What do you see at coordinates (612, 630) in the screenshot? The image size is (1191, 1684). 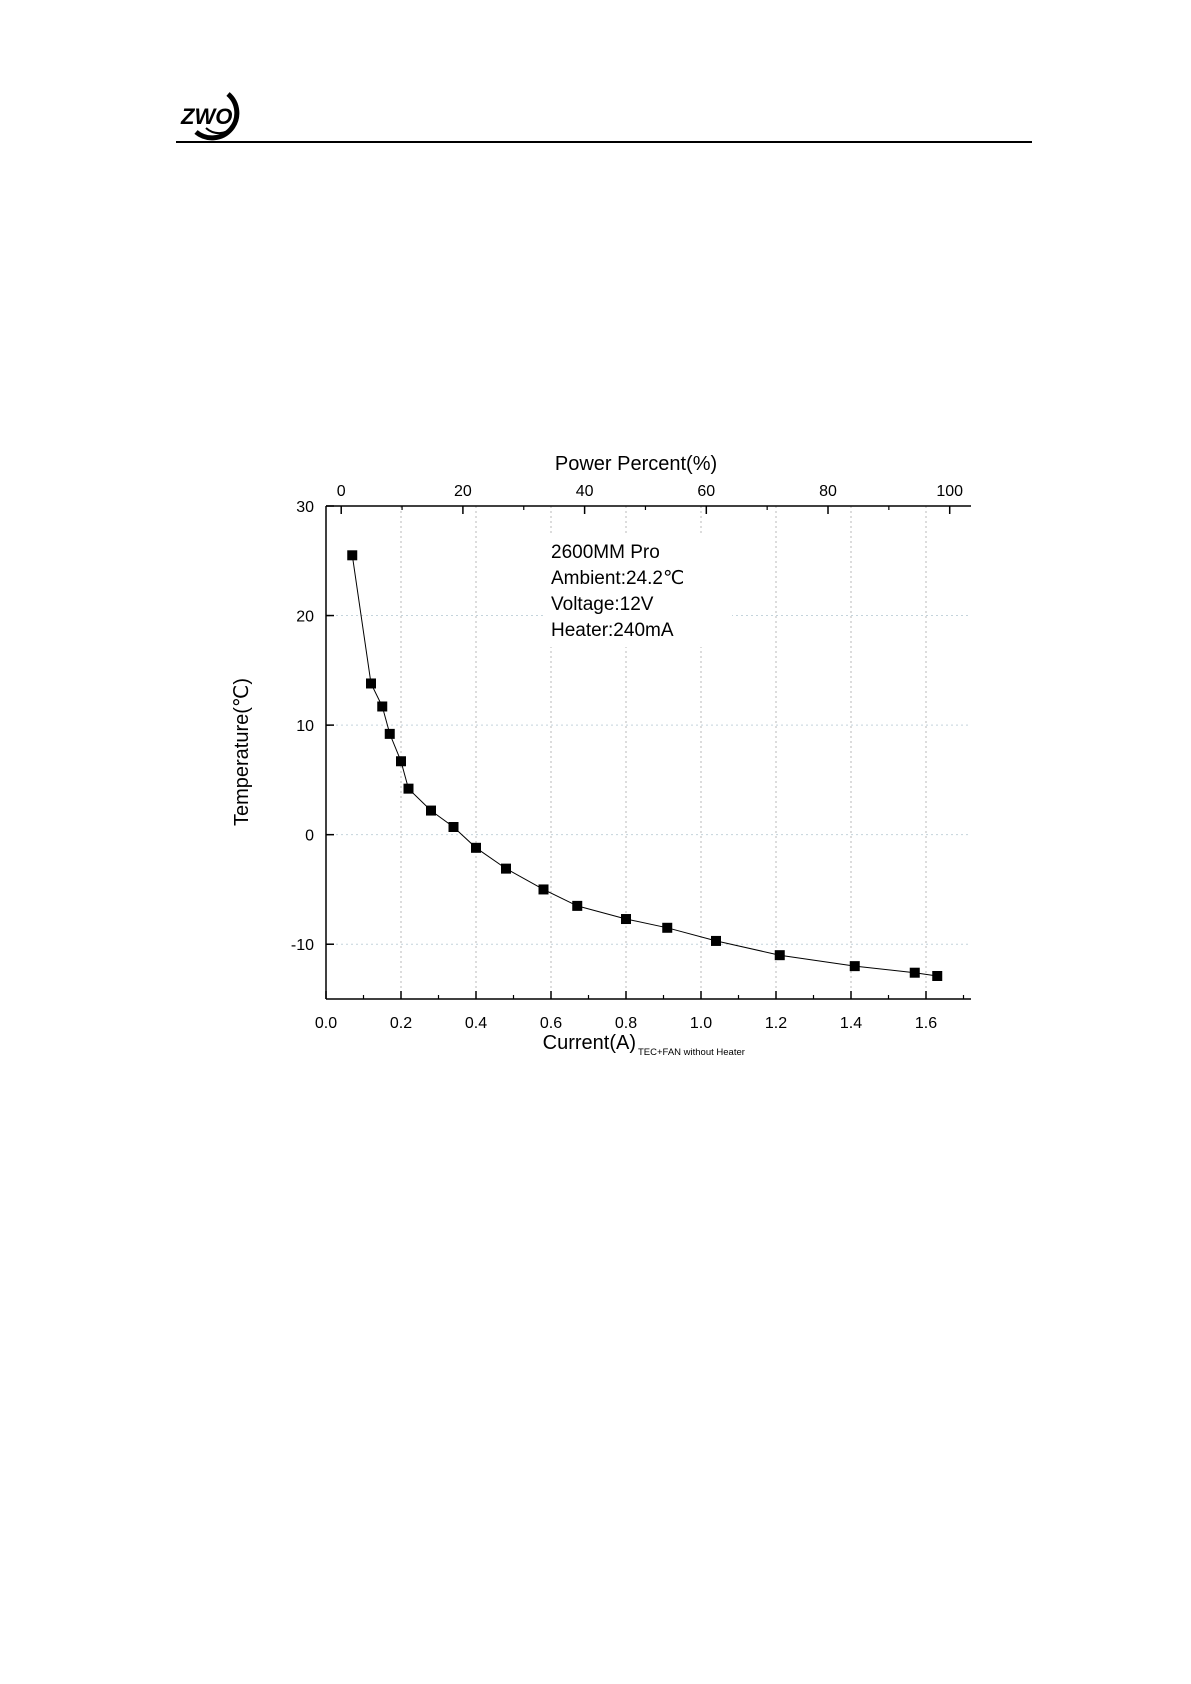 I see `annotation-line: Heater:240mA` at bounding box center [612, 630].